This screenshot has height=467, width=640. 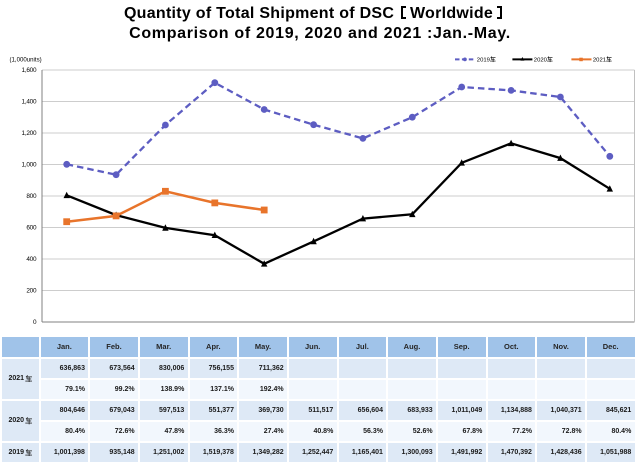 I want to click on svg-text: 1,000, so click(x=29, y=165).